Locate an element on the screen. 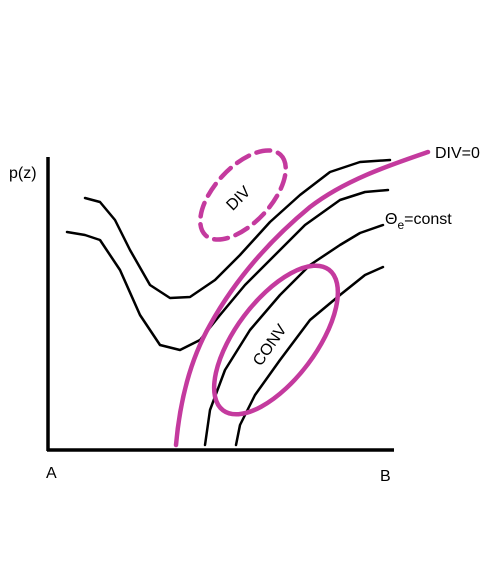 This screenshot has width=500, height=565. x-end-label: B is located at coordinates (385, 476).